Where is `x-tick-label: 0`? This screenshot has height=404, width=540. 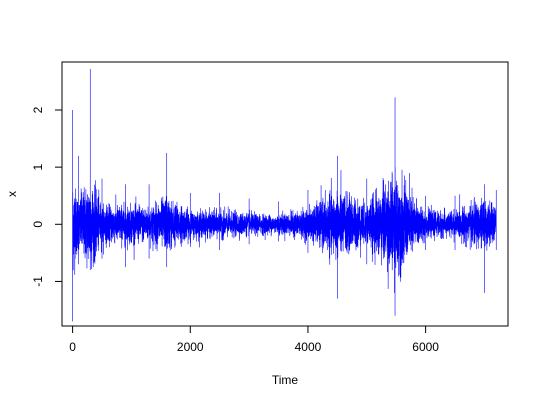 x-tick-label: 0 is located at coordinates (72, 347).